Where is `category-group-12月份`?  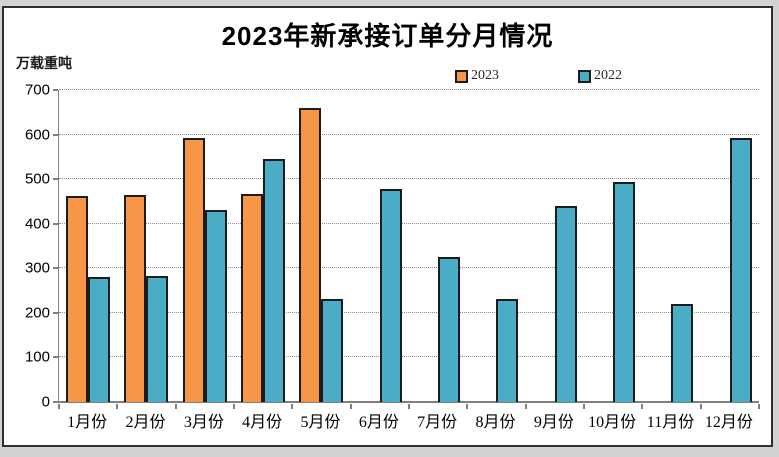 category-group-12月份 is located at coordinates (730, 246).